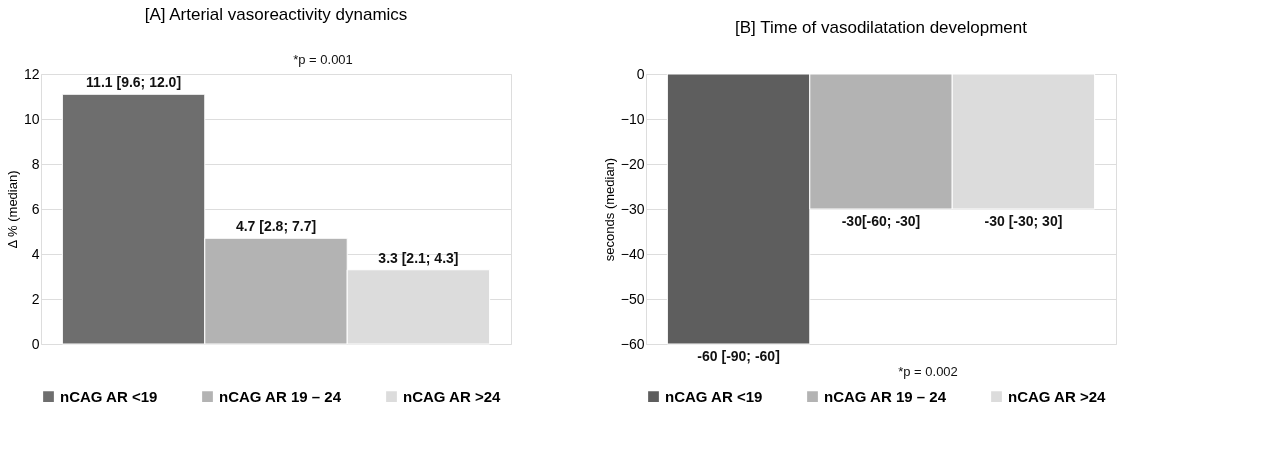 This screenshot has height=466, width=1266. I want to click on text: *p = 0.002, so click(928, 371).